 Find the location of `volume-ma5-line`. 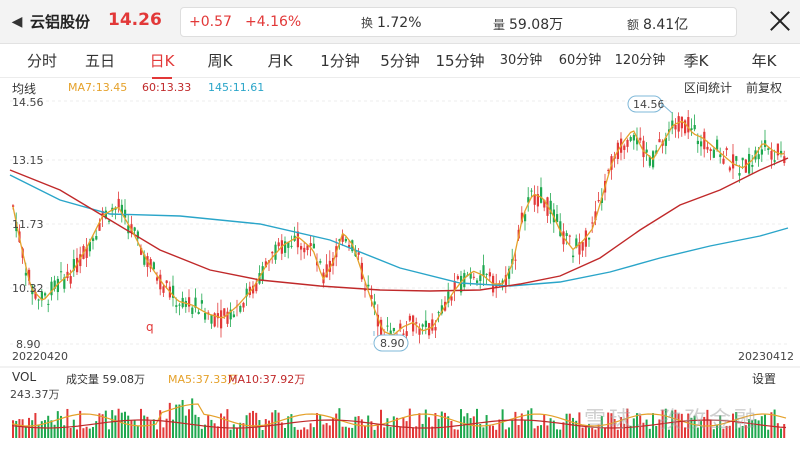

volume-ma5-line is located at coordinates (399, 415).